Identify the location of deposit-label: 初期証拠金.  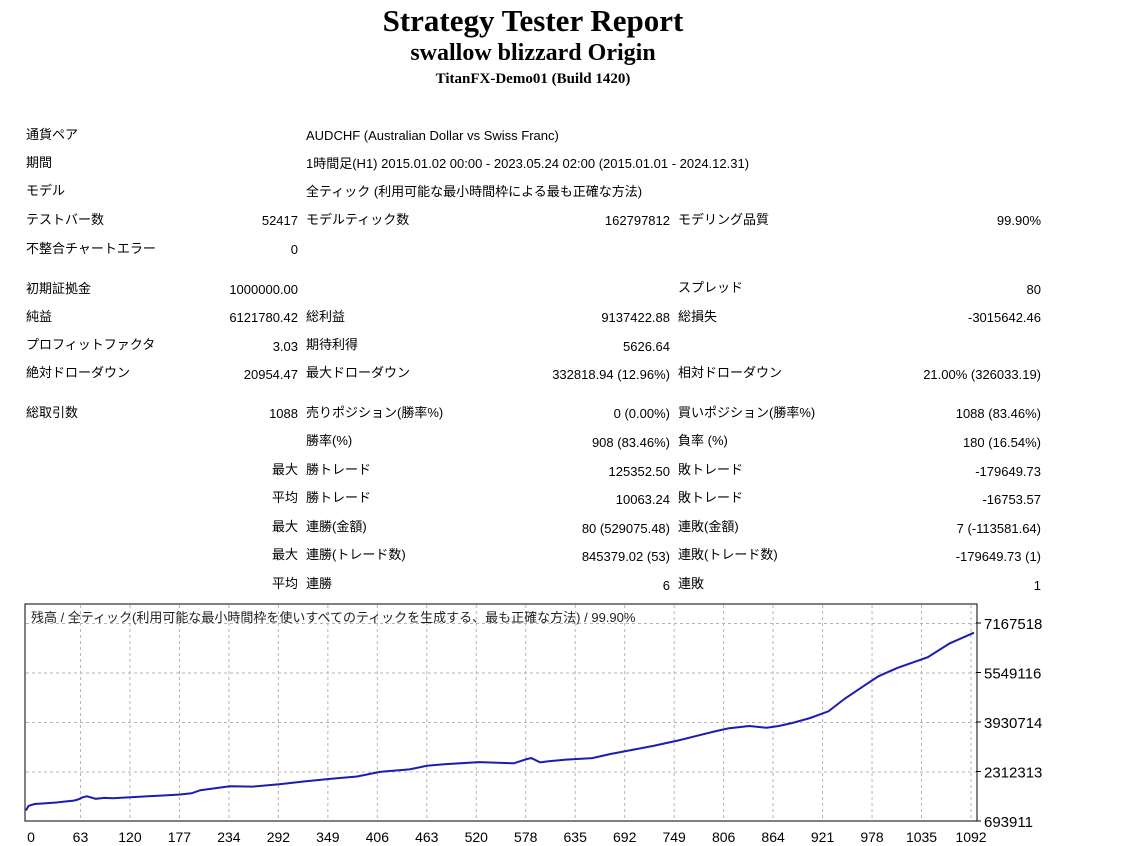
(59, 288).